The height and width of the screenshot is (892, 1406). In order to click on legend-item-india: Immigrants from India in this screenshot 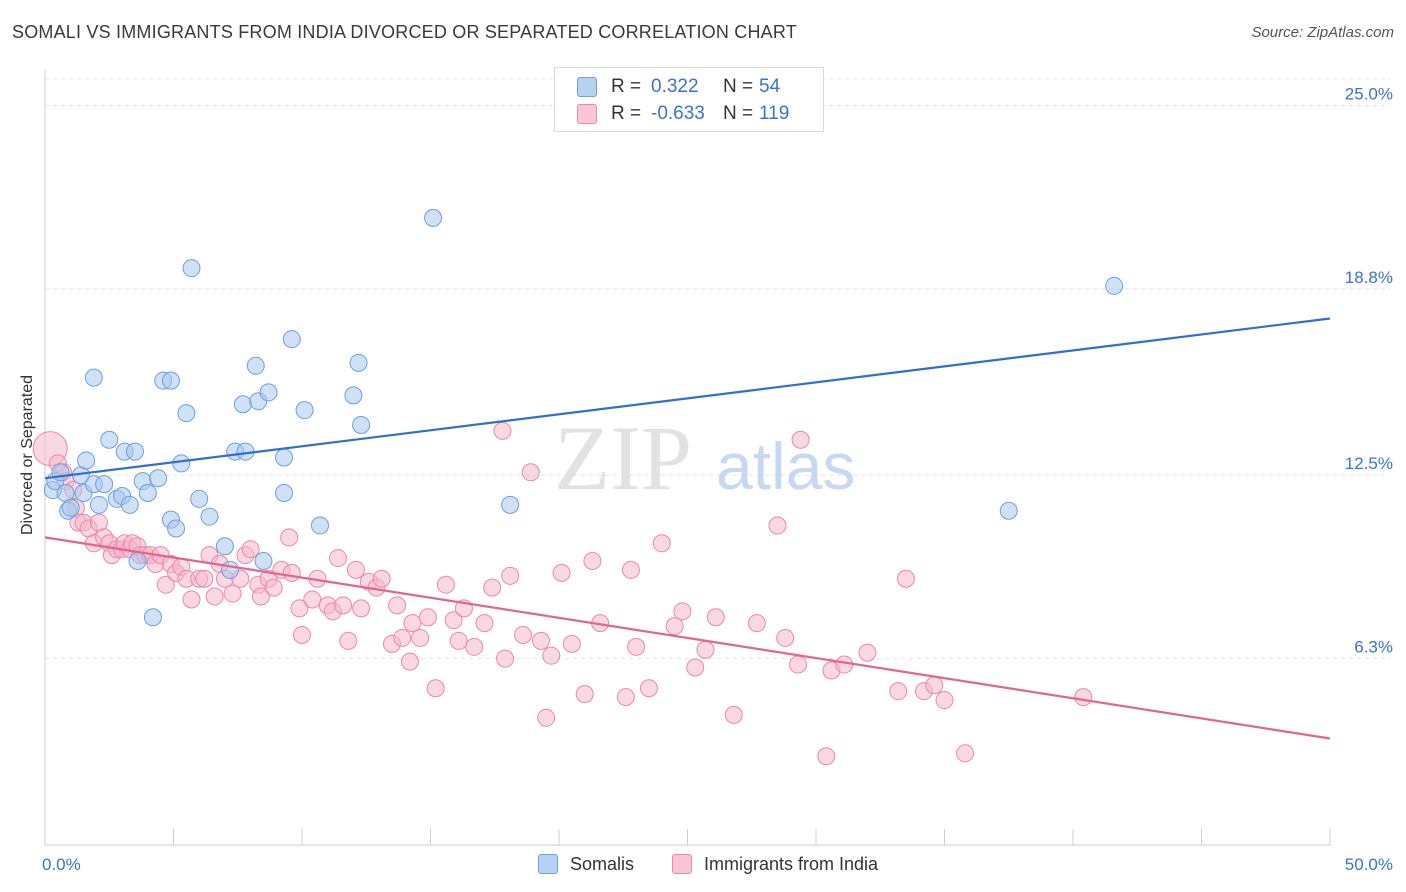, I will do `click(775, 864)`.